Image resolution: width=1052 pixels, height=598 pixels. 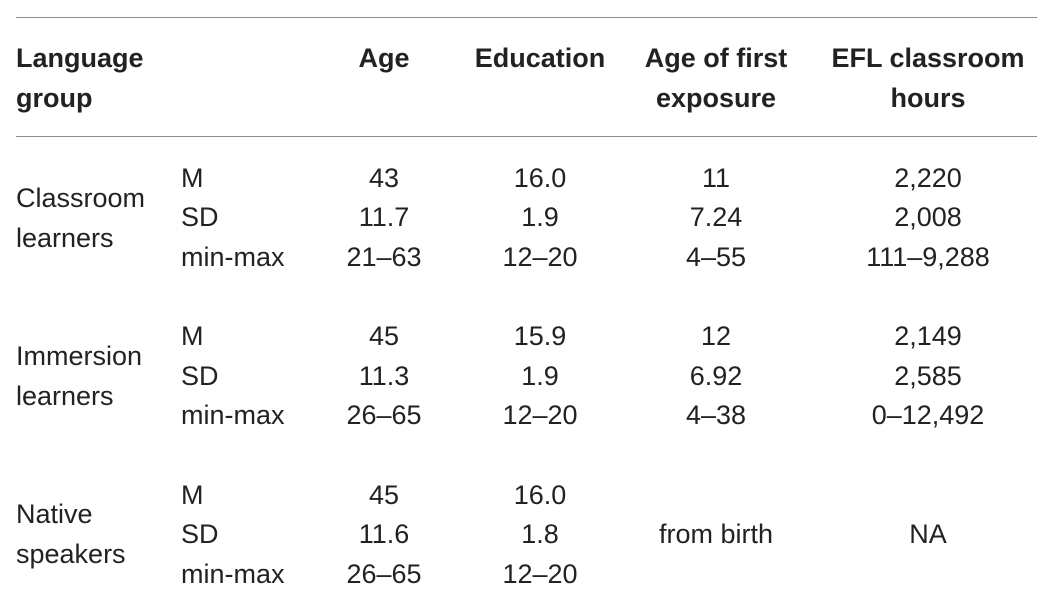 What do you see at coordinates (80, 58) in the screenshot?
I see `header-language-group-line1: Language` at bounding box center [80, 58].